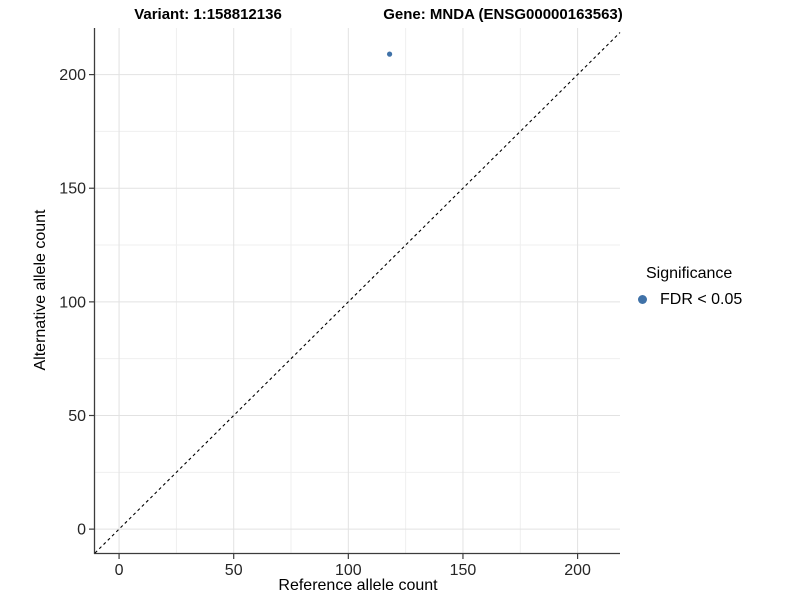 The width and height of the screenshot is (800, 600). What do you see at coordinates (72, 189) in the screenshot?
I see `y-tick-label: 150` at bounding box center [72, 189].